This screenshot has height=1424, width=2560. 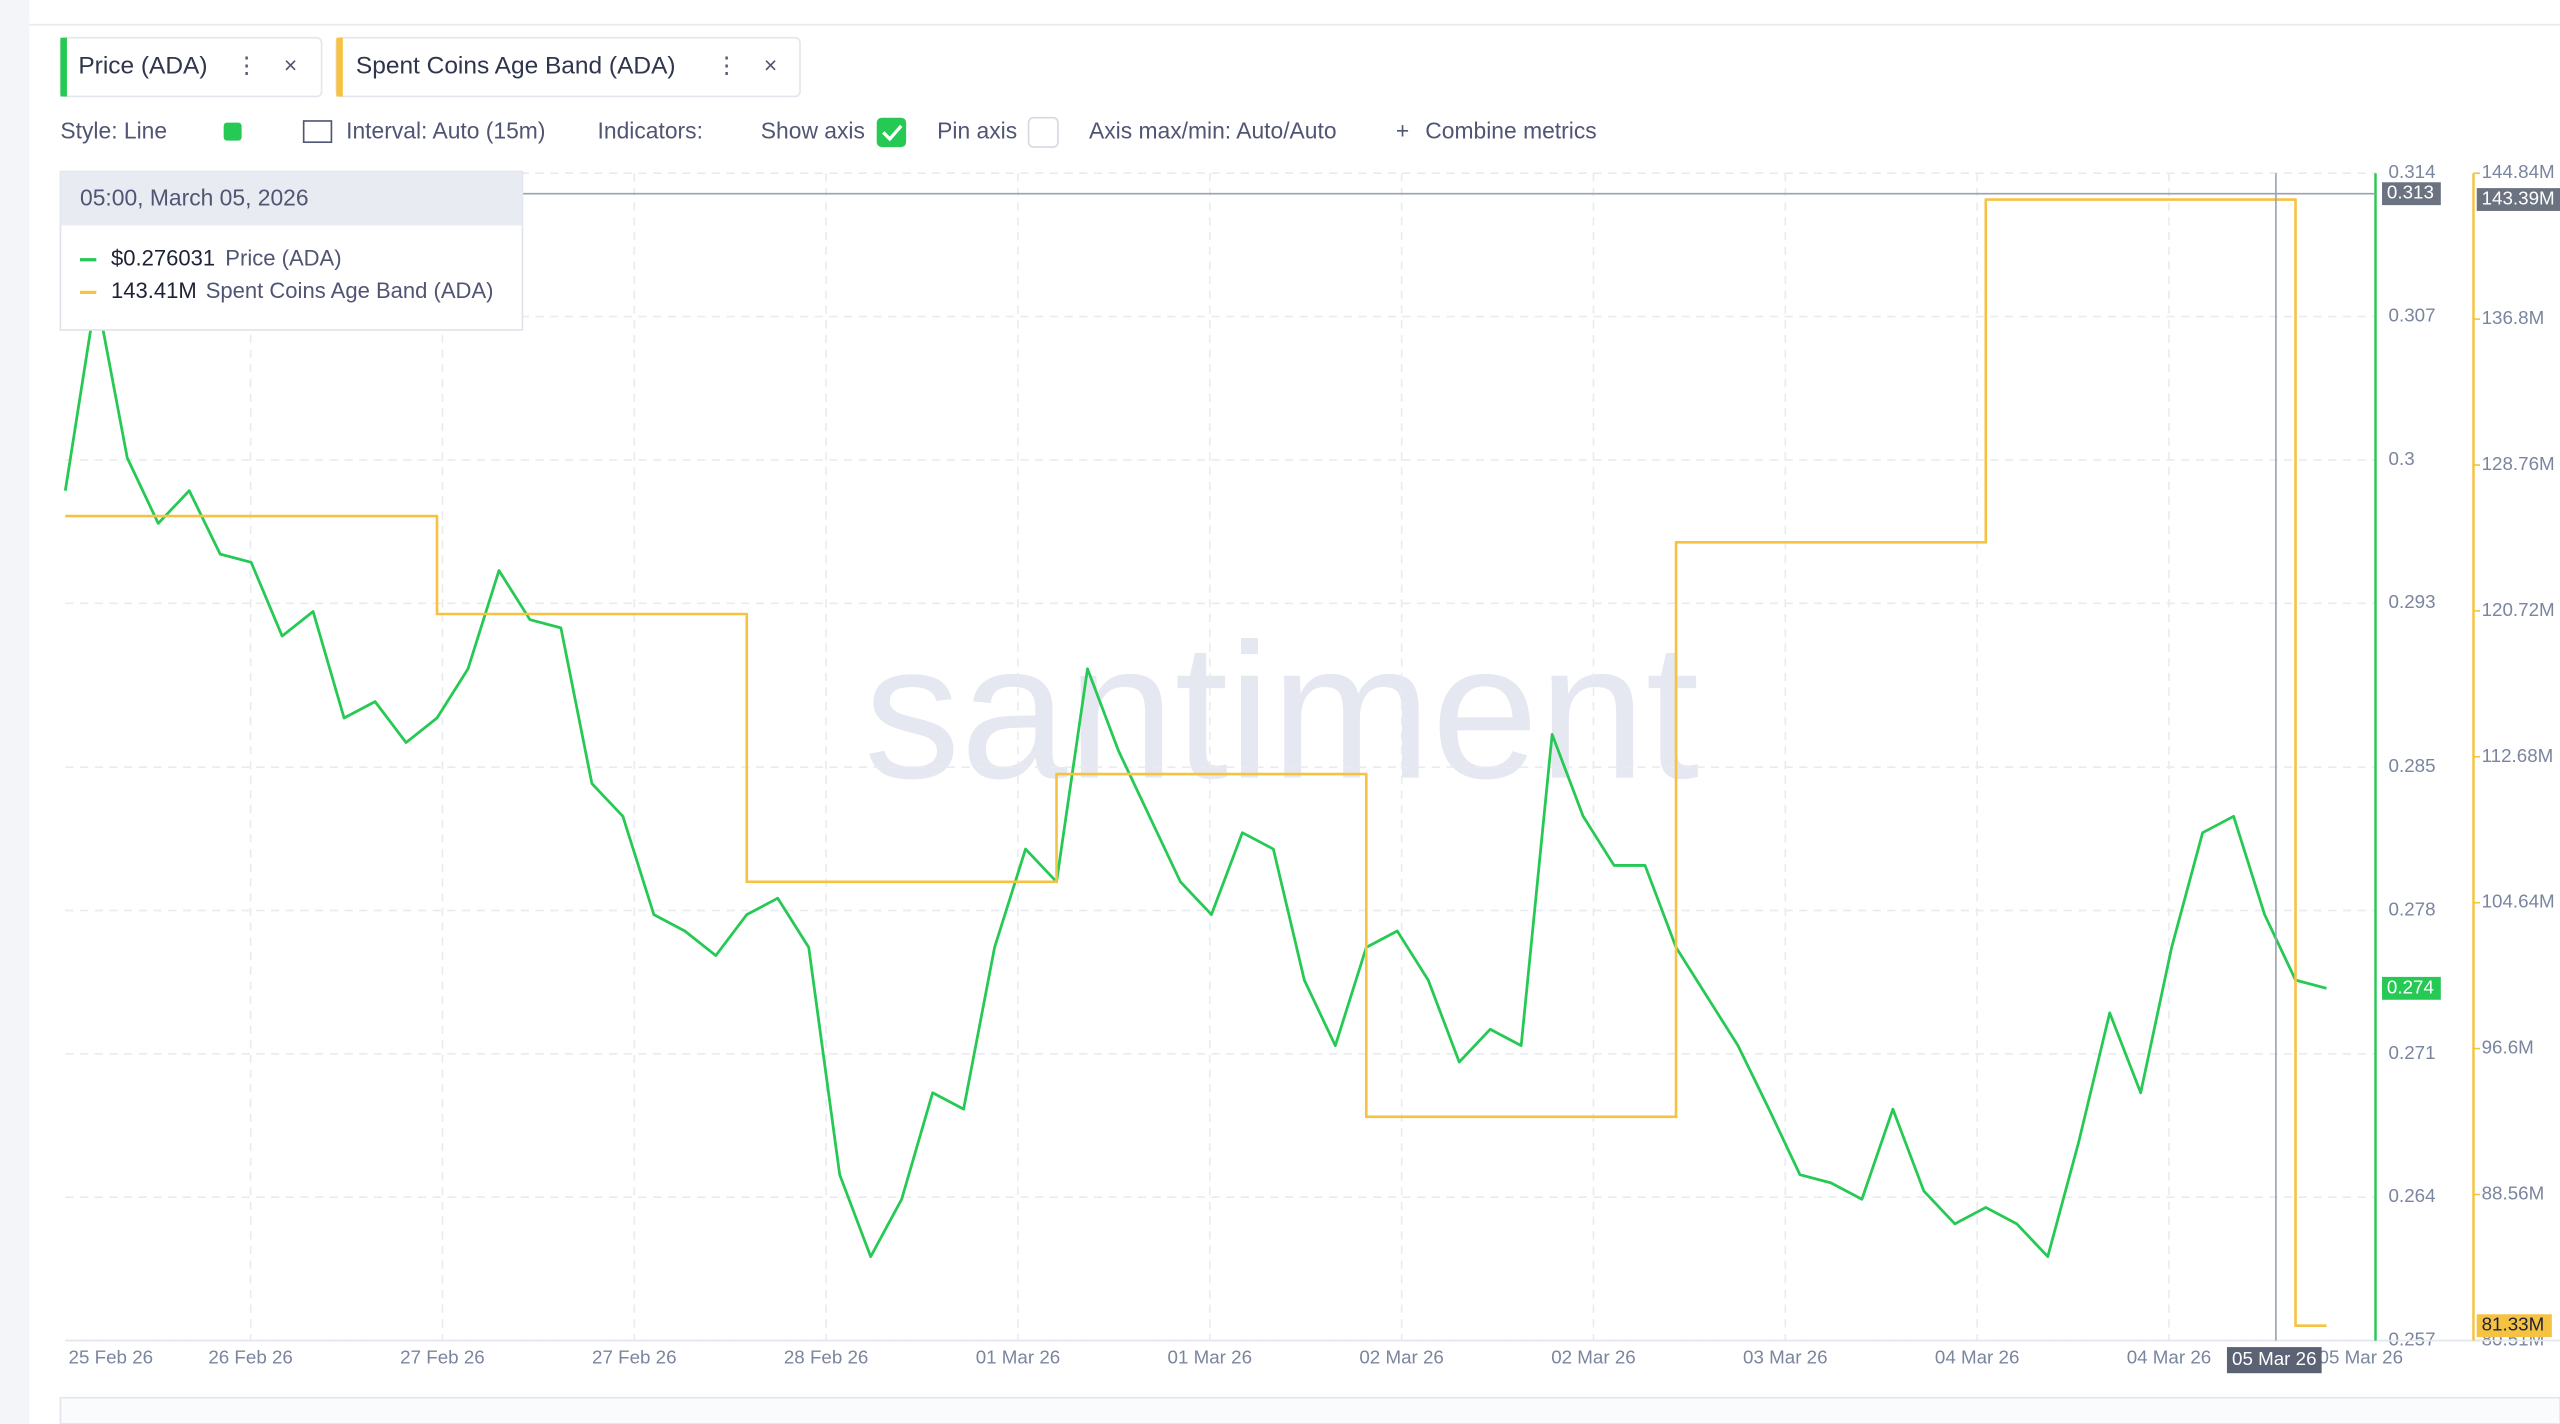 I want to click on tooltip-name: Price (ADA), so click(x=283, y=258).